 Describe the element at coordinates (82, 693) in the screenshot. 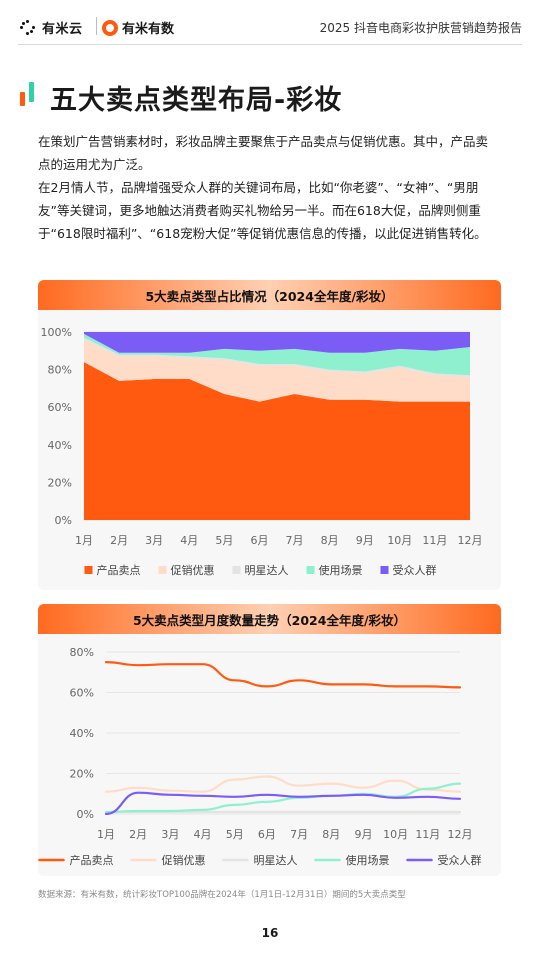

I see `trend-ytick-label: 60%` at that location.